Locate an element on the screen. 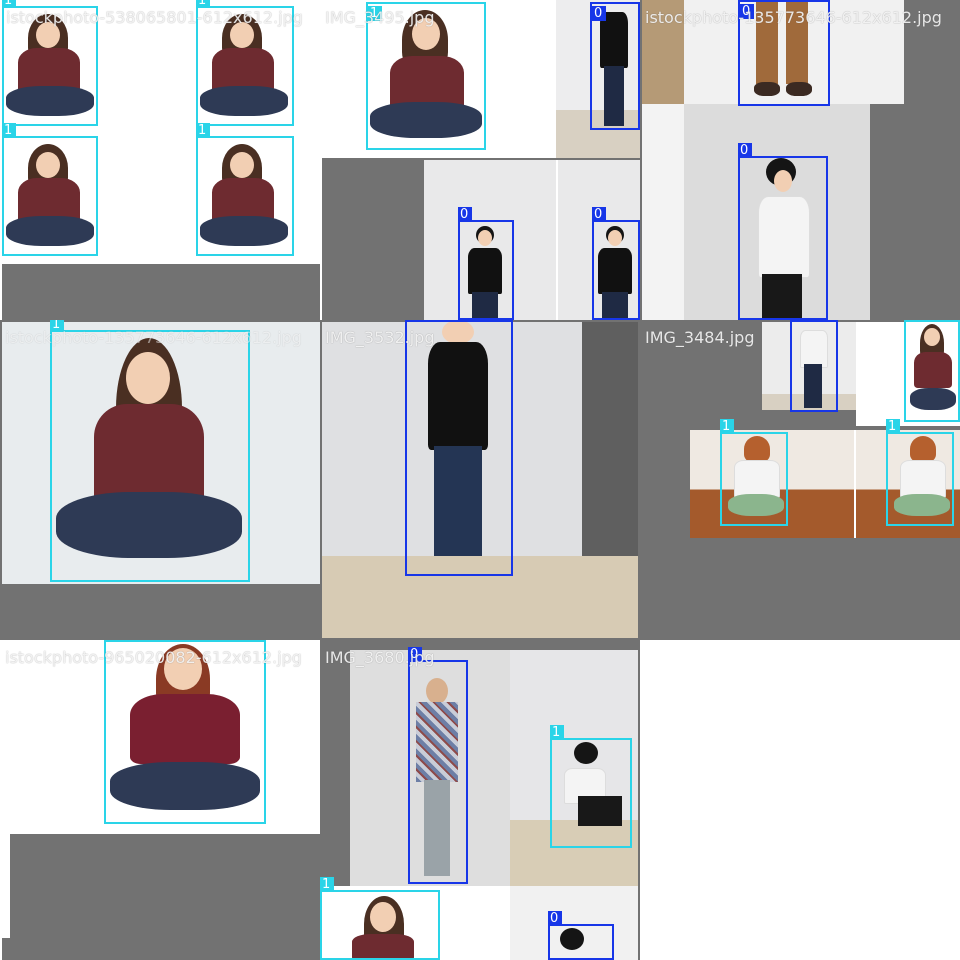 This screenshot has height=960, width=960. image-filename: IMG_3532.jpg is located at coordinates (380, 337).